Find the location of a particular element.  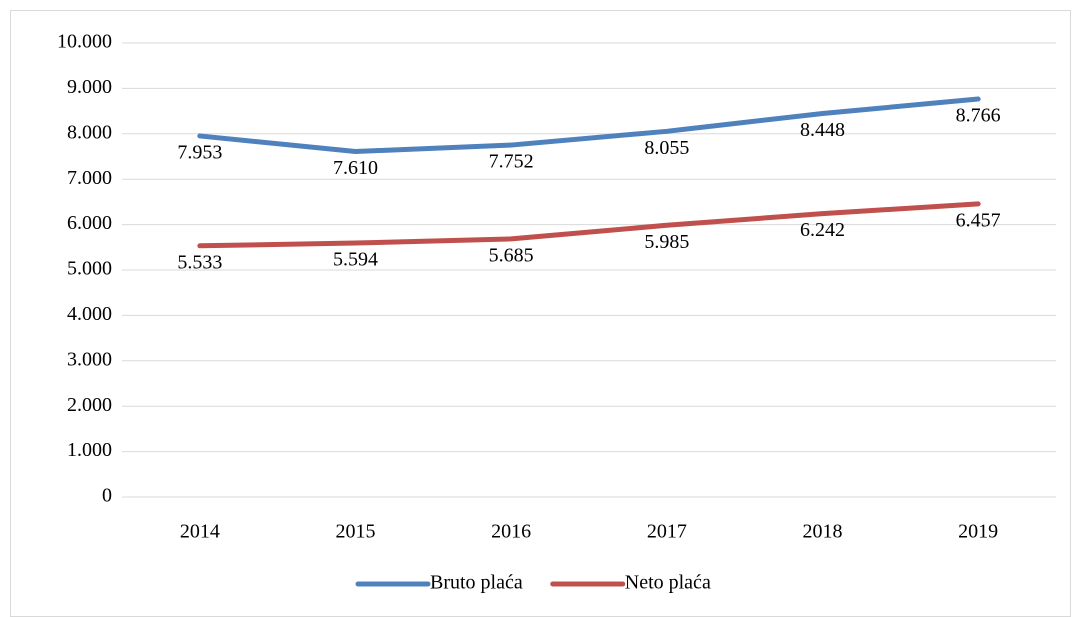

x-tick-label: 2016 is located at coordinates (511, 532).